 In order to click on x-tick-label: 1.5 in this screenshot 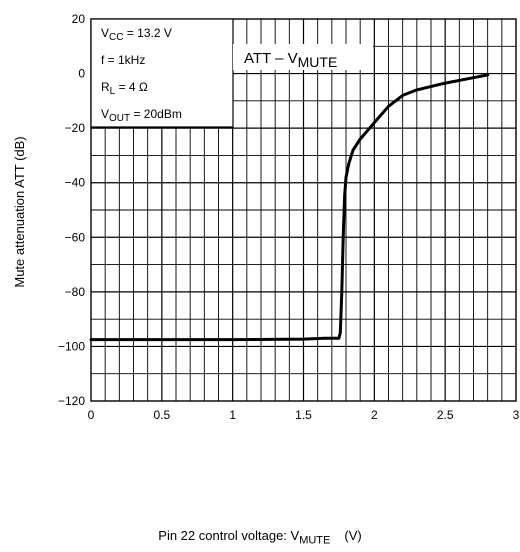, I will do `click(303, 415)`.